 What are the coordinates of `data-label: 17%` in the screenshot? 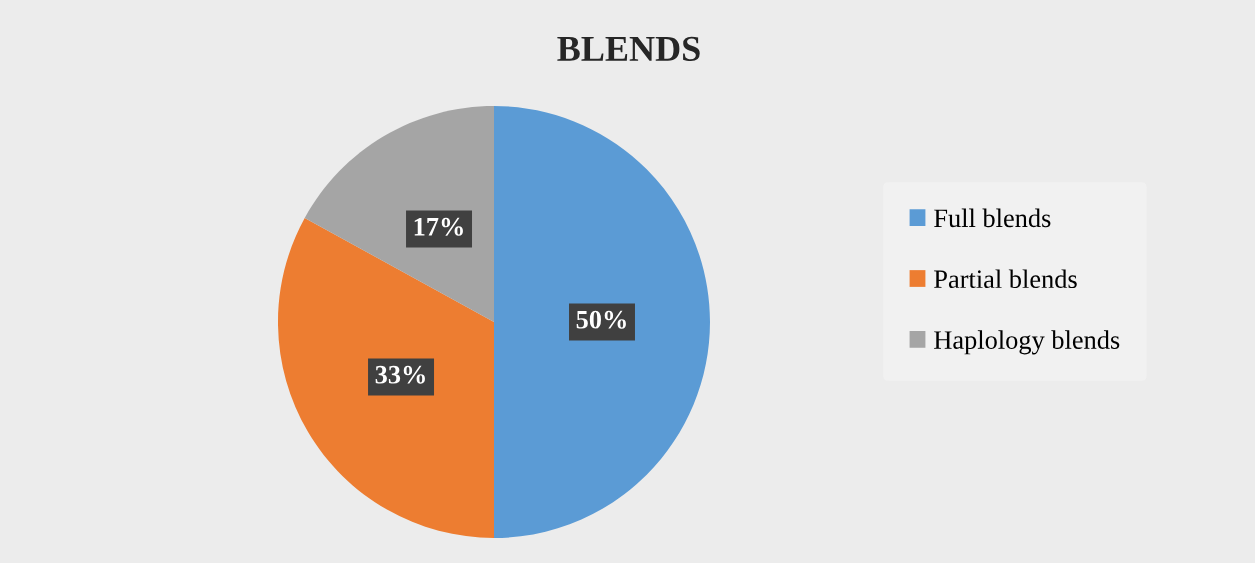 It's located at (438, 226).